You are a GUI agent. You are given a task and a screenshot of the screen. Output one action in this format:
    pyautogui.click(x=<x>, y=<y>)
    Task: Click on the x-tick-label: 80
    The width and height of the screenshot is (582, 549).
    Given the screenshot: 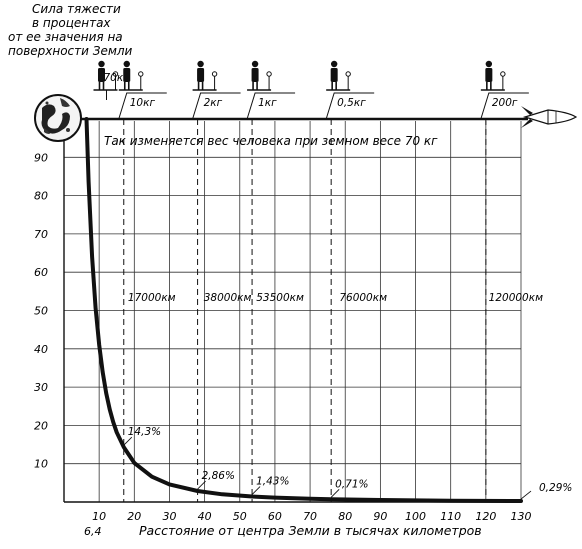 What is the action you would take?
    pyautogui.click(x=345, y=516)
    